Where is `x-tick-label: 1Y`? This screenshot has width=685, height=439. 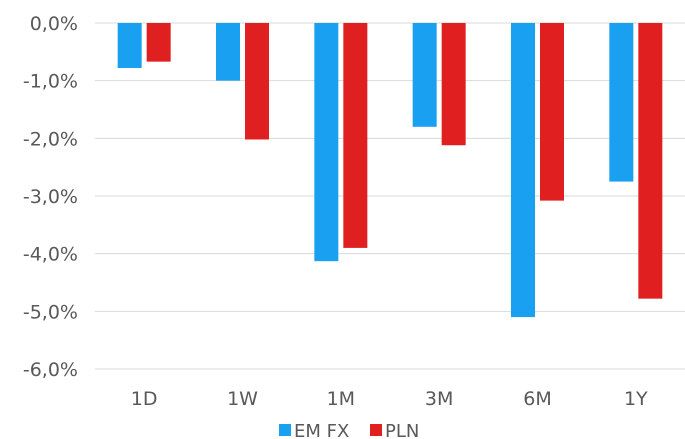 x-tick-label: 1Y is located at coordinates (636, 399).